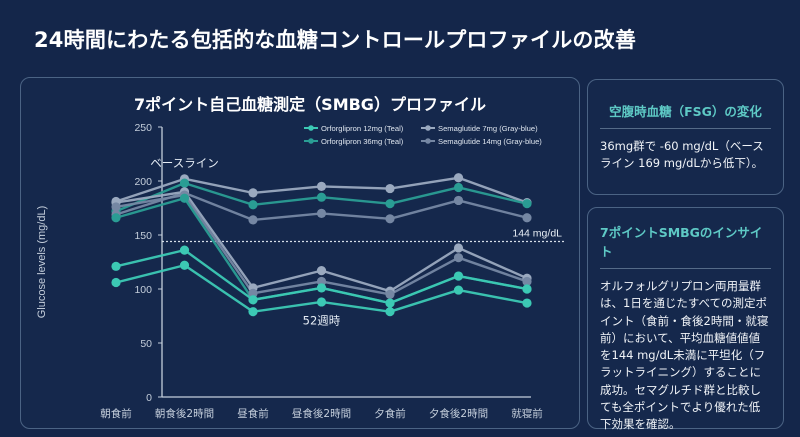  I want to click on legend-label: Orforglipron 36mg (Teal), so click(362, 141).